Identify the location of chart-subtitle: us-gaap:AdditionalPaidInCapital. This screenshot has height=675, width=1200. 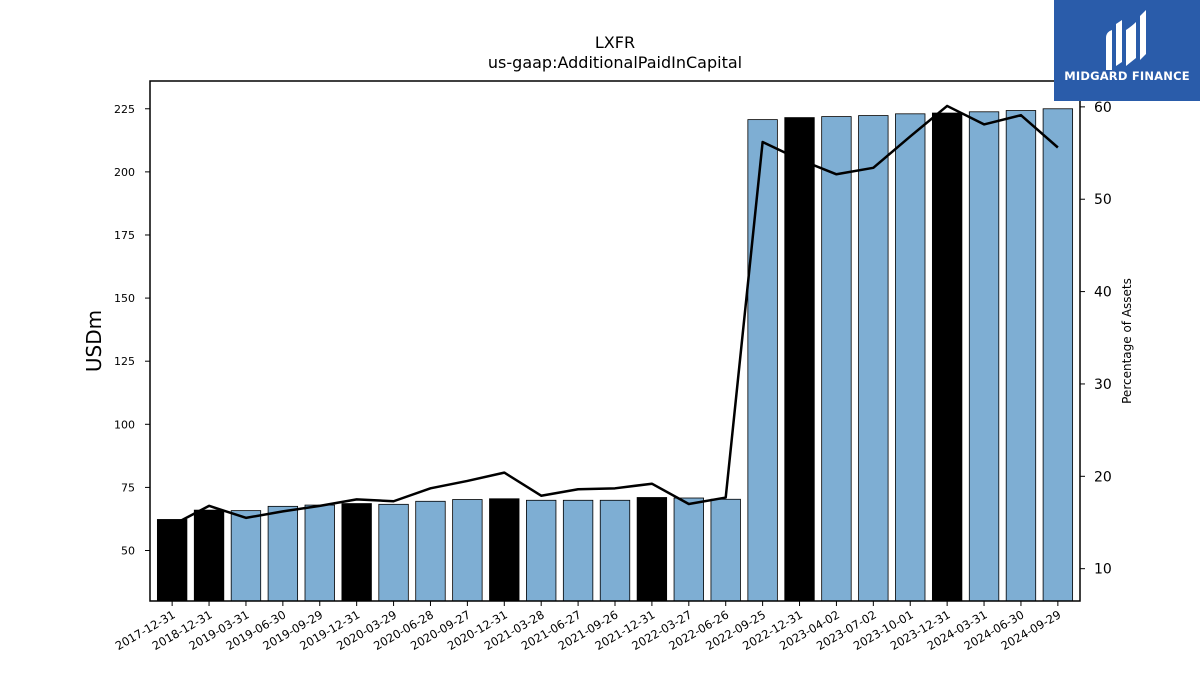
(615, 62).